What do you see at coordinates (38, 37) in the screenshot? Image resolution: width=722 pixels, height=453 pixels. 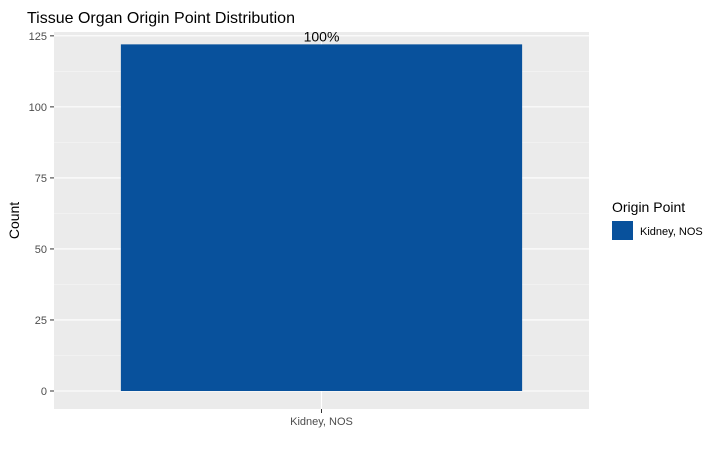 I see `y-tick-label: 125` at bounding box center [38, 37].